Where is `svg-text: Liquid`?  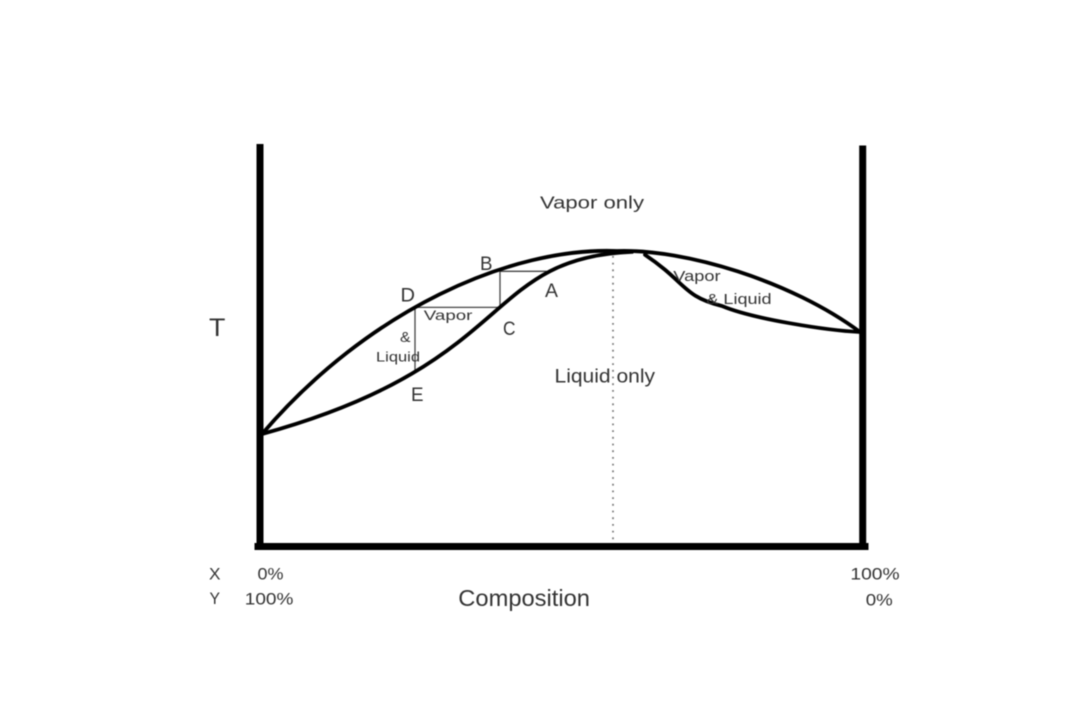 svg-text: Liquid is located at coordinates (398, 357).